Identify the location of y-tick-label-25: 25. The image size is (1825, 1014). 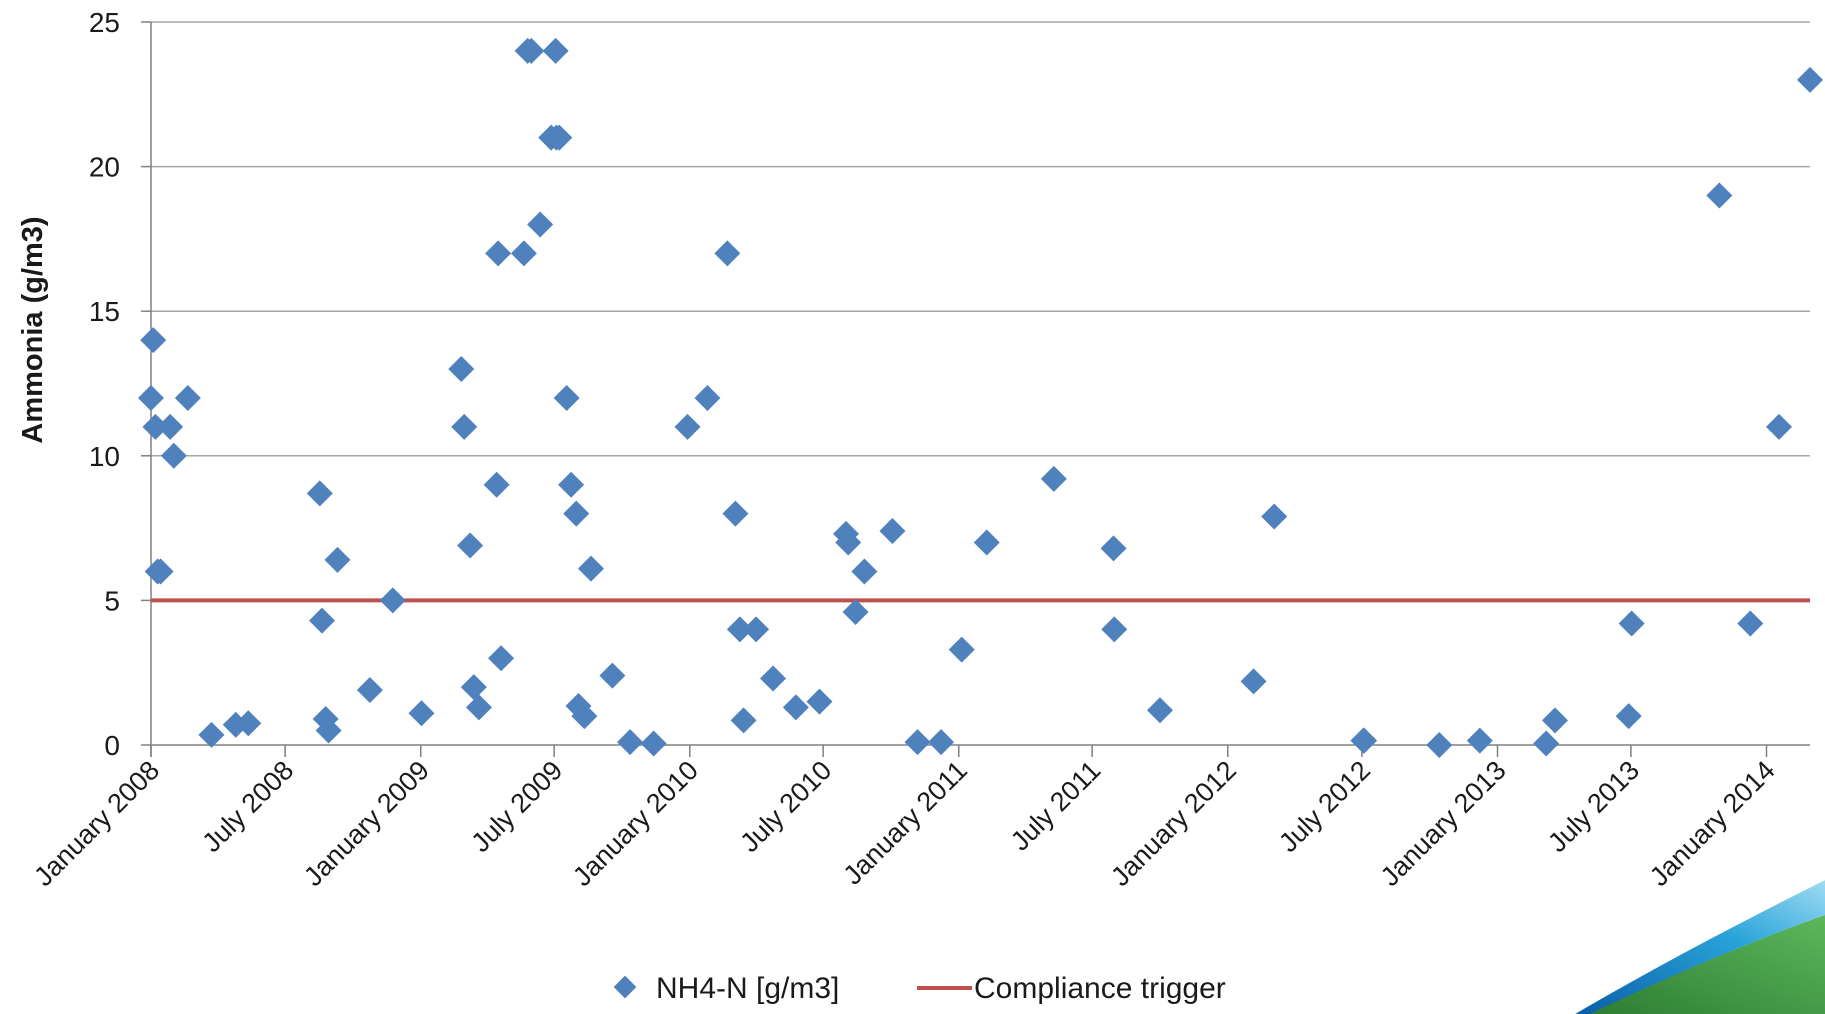
(104, 22).